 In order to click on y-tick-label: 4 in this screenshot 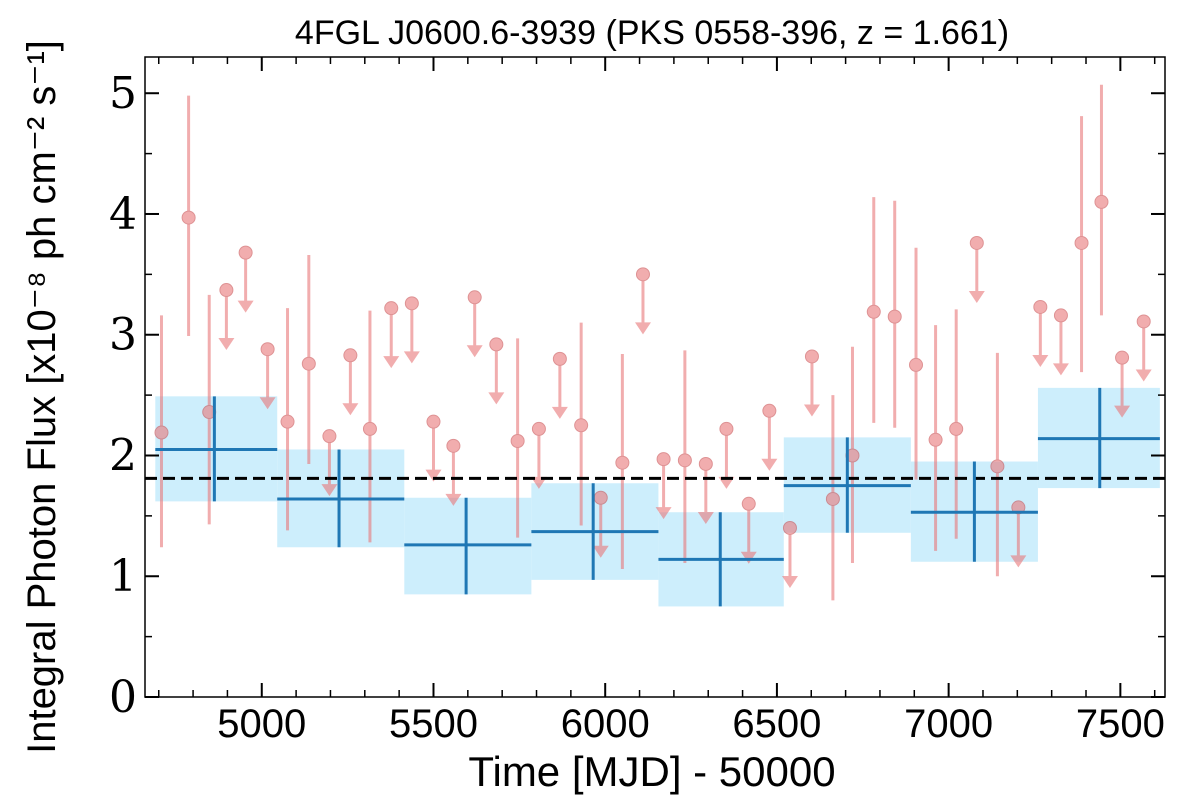, I will do `click(123, 214)`.